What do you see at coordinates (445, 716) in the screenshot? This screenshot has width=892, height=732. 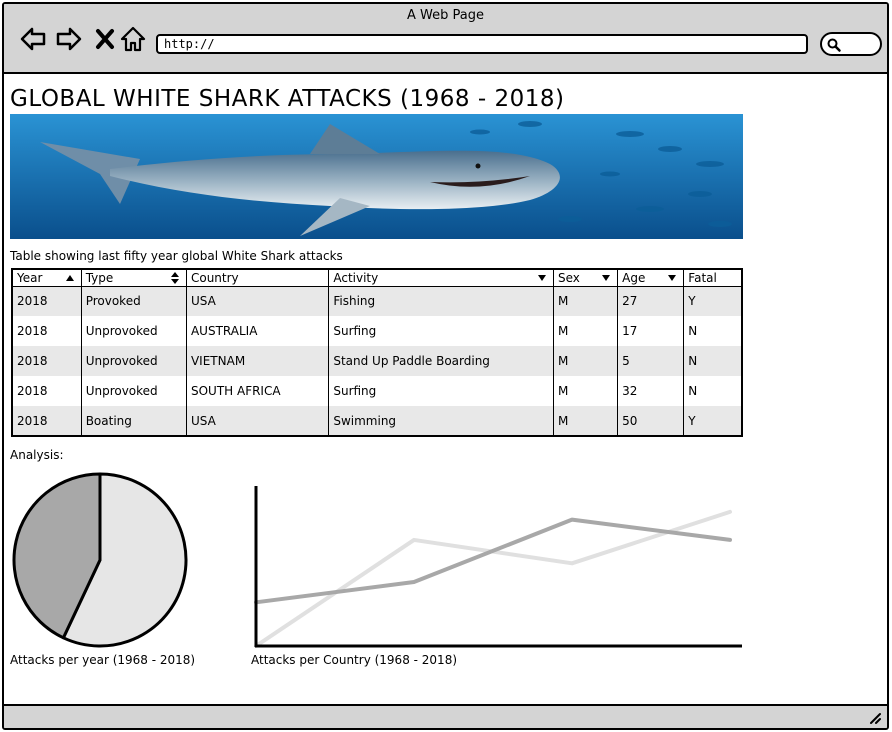 I see `browser-statusbar` at bounding box center [445, 716].